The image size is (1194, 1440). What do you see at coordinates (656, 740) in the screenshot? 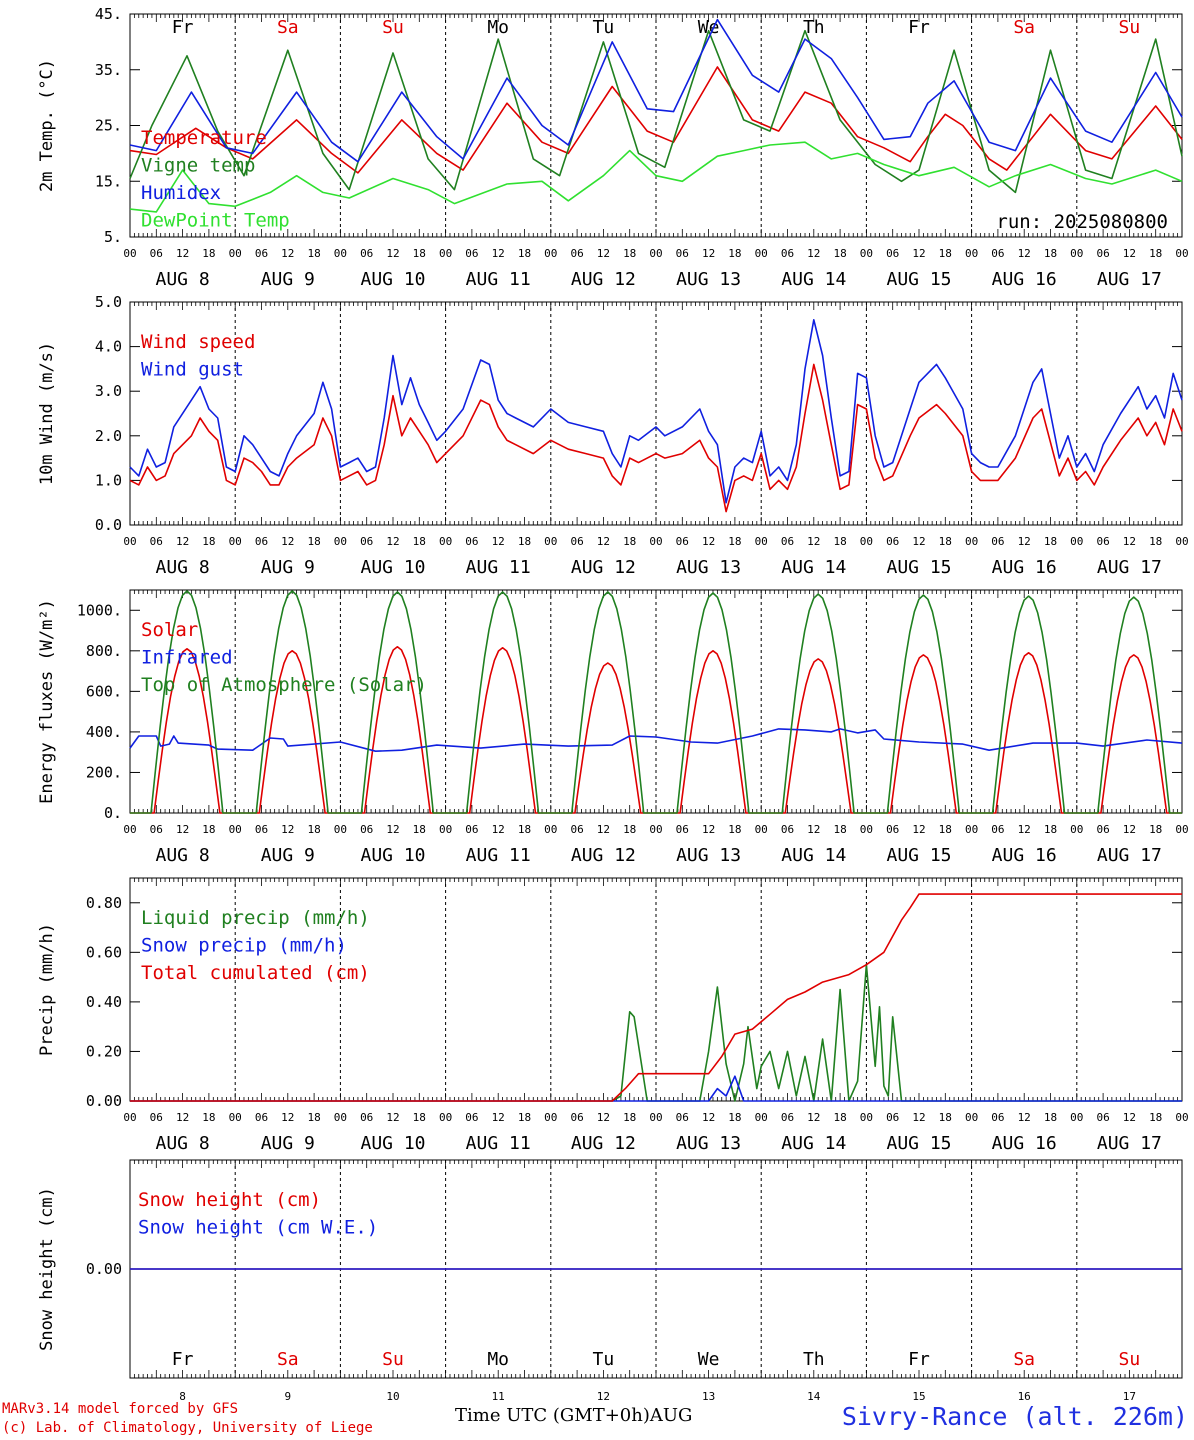
I see `series-line-infrared` at bounding box center [656, 740].